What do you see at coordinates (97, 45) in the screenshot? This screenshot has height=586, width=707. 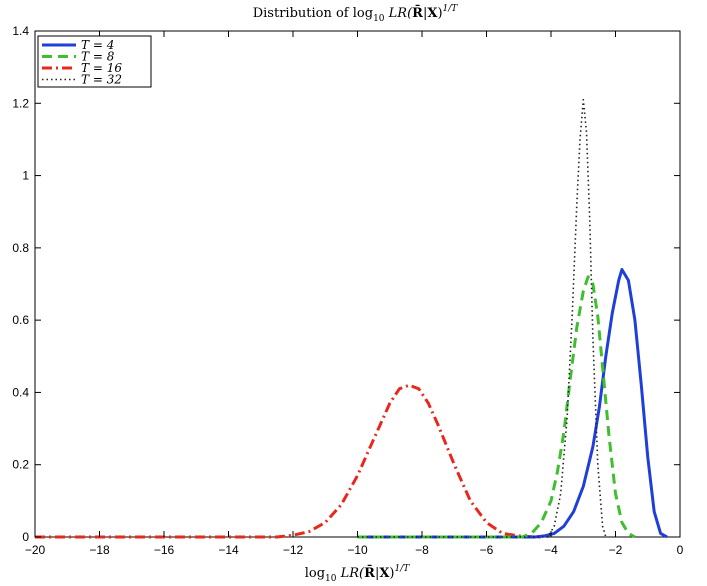 I see `legend-label: T = 4` at bounding box center [97, 45].